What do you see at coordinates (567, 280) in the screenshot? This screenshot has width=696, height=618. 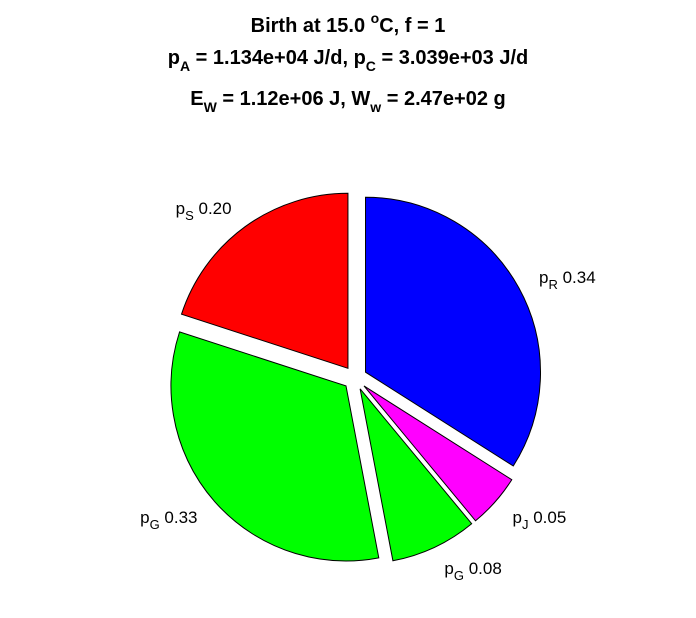 I see `slice-label-r-0: pR 0.34` at bounding box center [567, 280].